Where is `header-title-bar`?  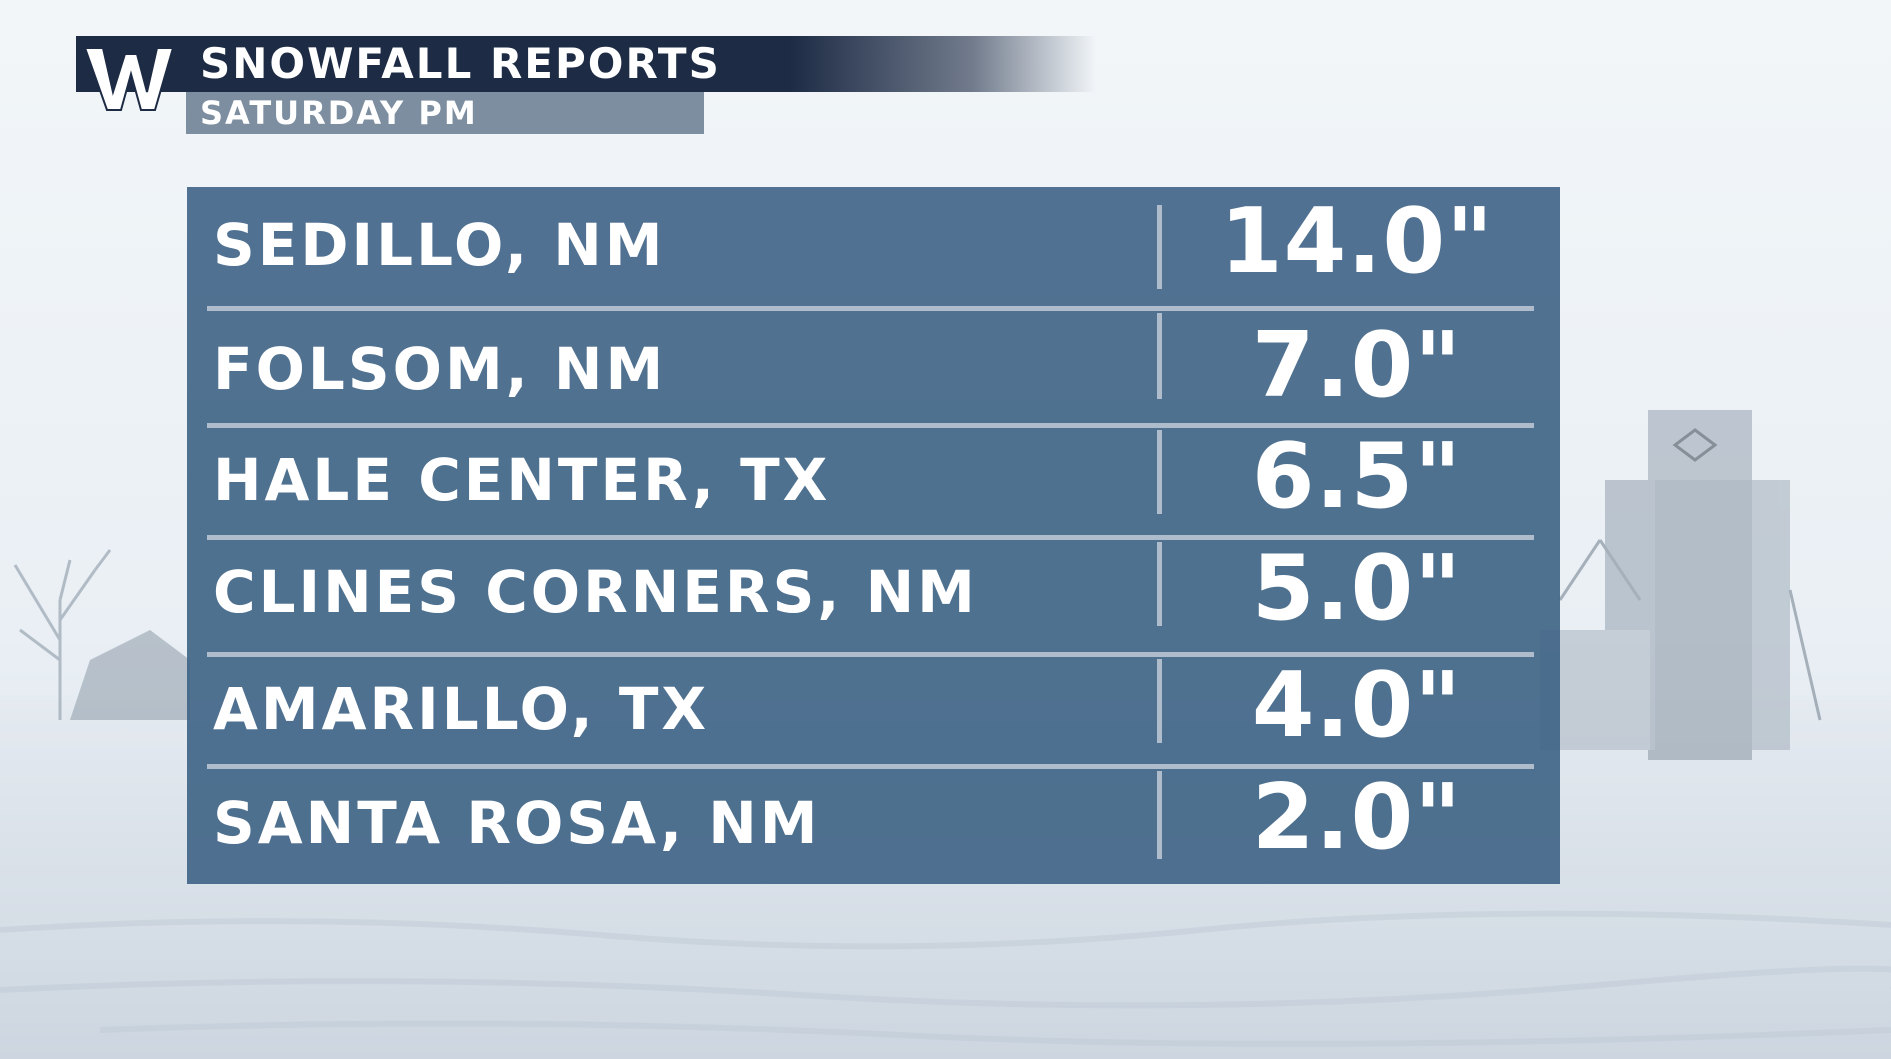 header-title-bar is located at coordinates (586, 64).